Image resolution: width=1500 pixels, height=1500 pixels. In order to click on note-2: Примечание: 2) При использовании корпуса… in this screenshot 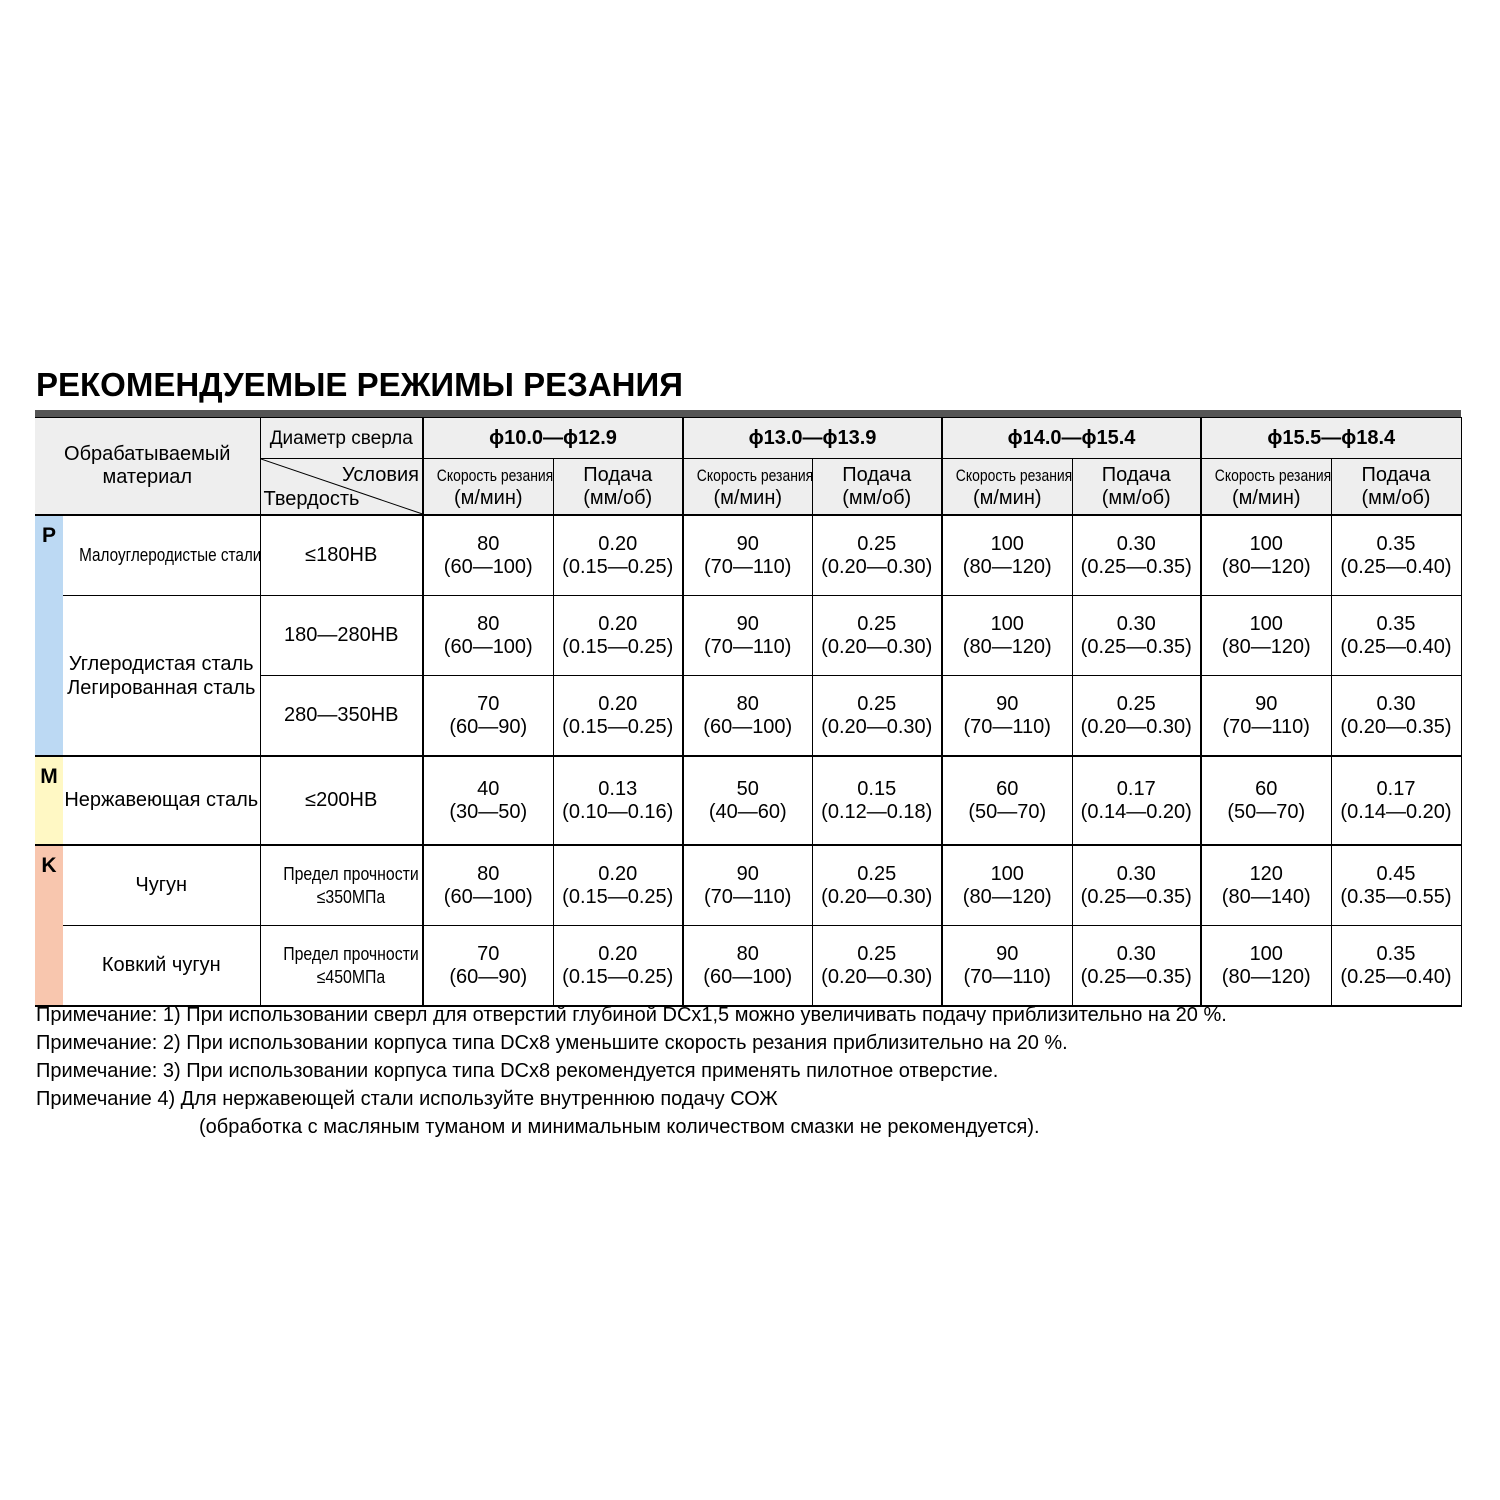, I will do `click(552, 1043)`.